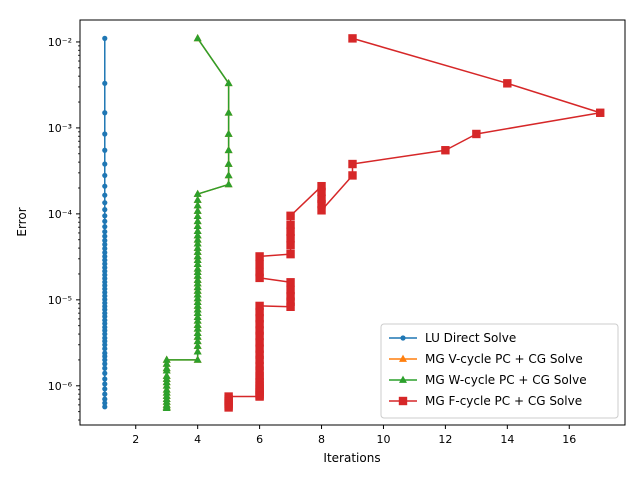 The height and width of the screenshot is (484, 640). I want to click on legend-item: MG V-cycle PC + CG Solve, so click(486, 359).